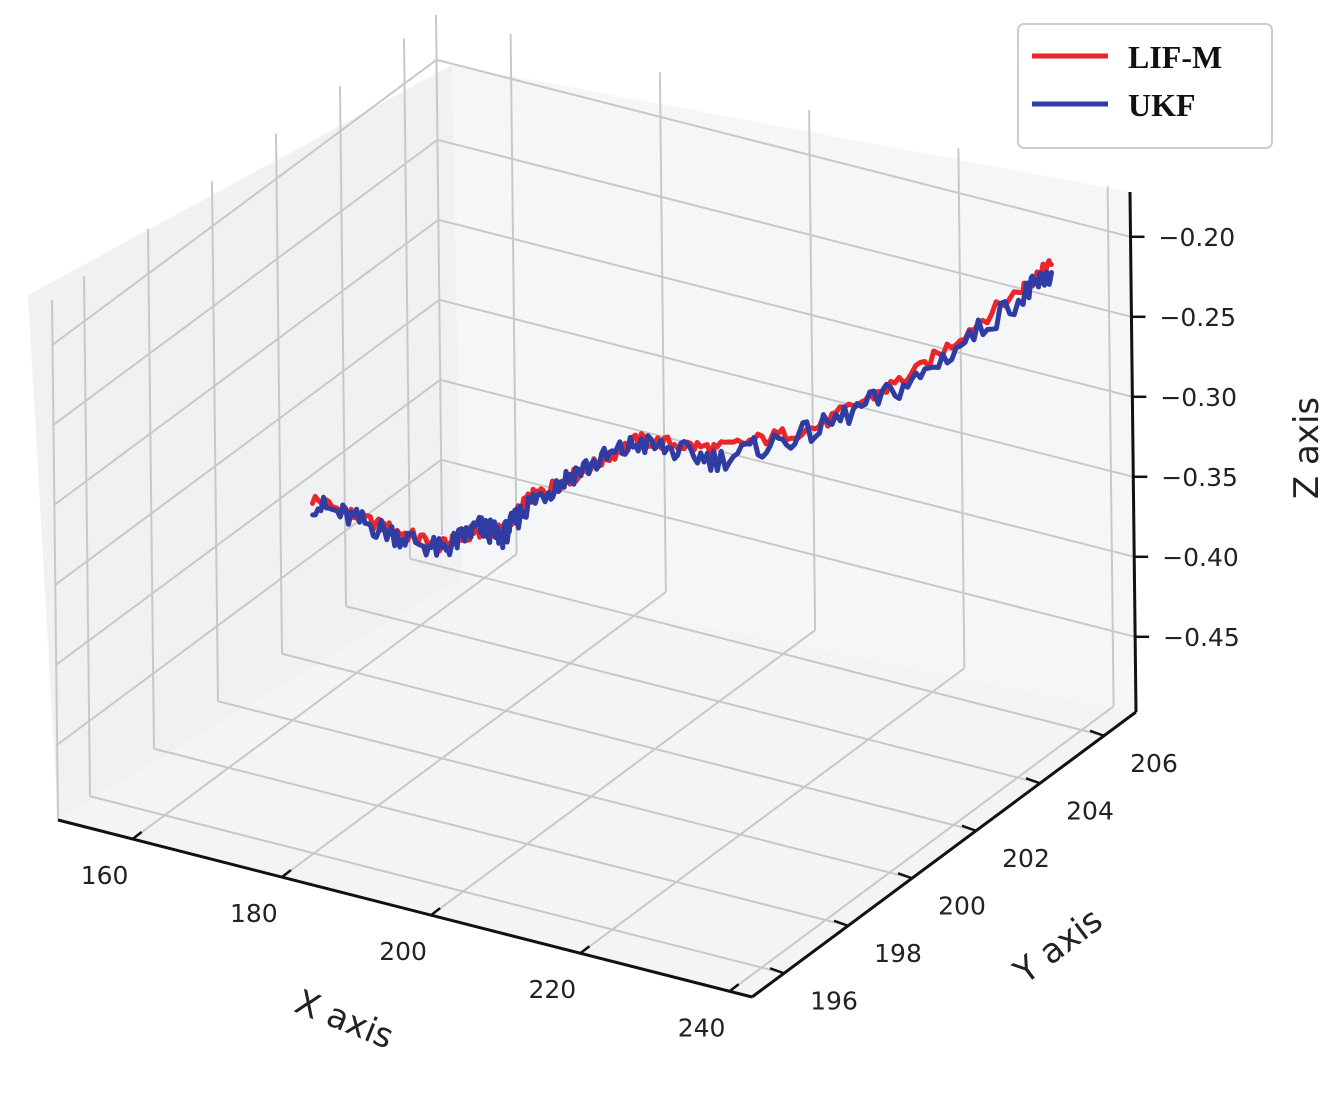  Describe the element at coordinates (1058, 946) in the screenshot. I see `y-axis-title: Y axis` at that location.